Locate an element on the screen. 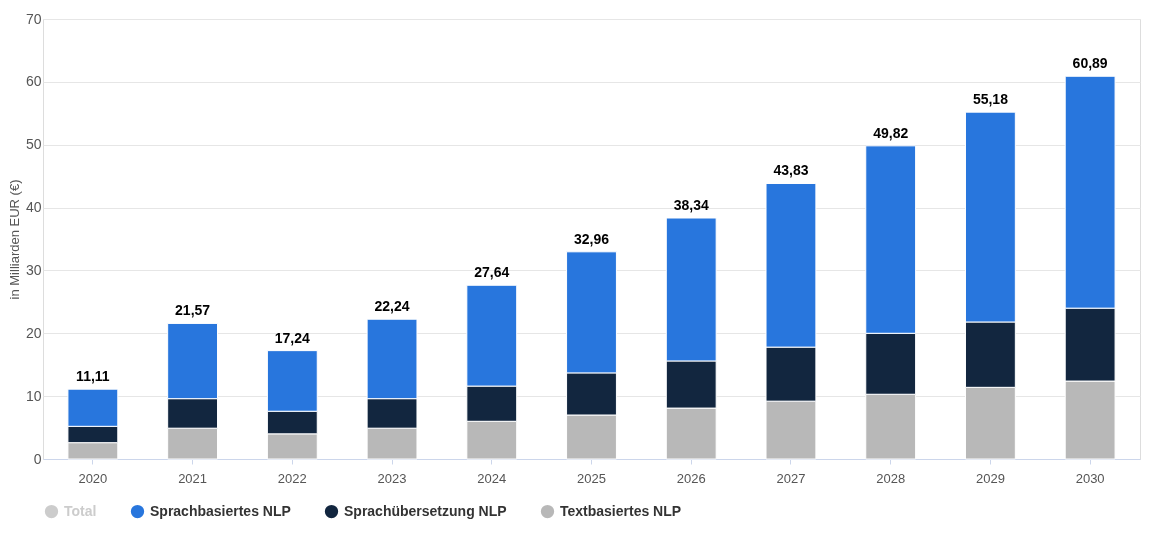 The width and height of the screenshot is (1157, 534). x-tick-label: 2020 is located at coordinates (93, 478).